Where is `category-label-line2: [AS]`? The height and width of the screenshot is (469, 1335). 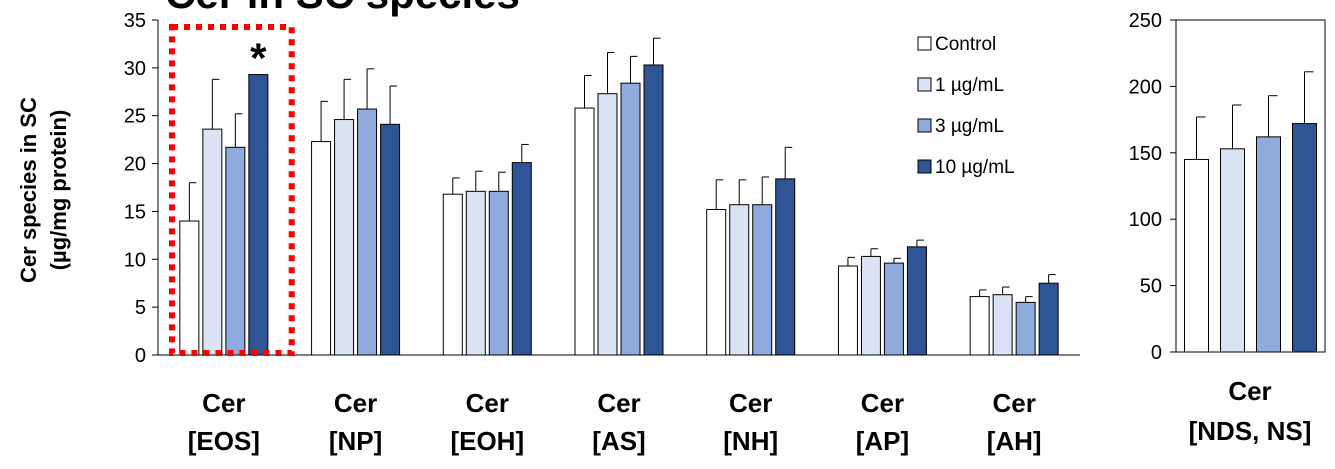
category-label-line2: [AS] is located at coordinates (618, 441).